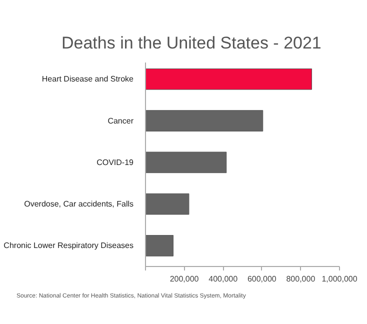  I want to click on x-tick-label: 800,000, so click(301, 279).